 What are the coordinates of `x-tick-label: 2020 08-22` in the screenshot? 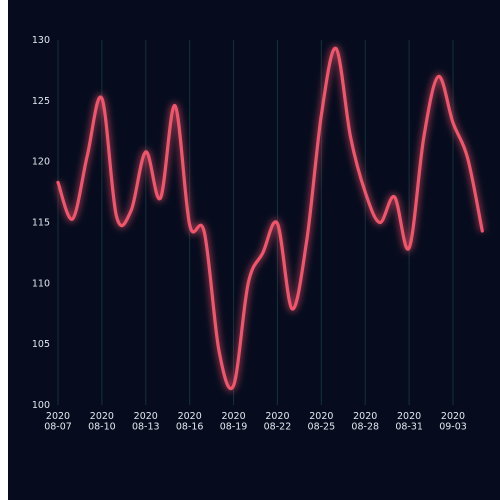 It's located at (278, 422).